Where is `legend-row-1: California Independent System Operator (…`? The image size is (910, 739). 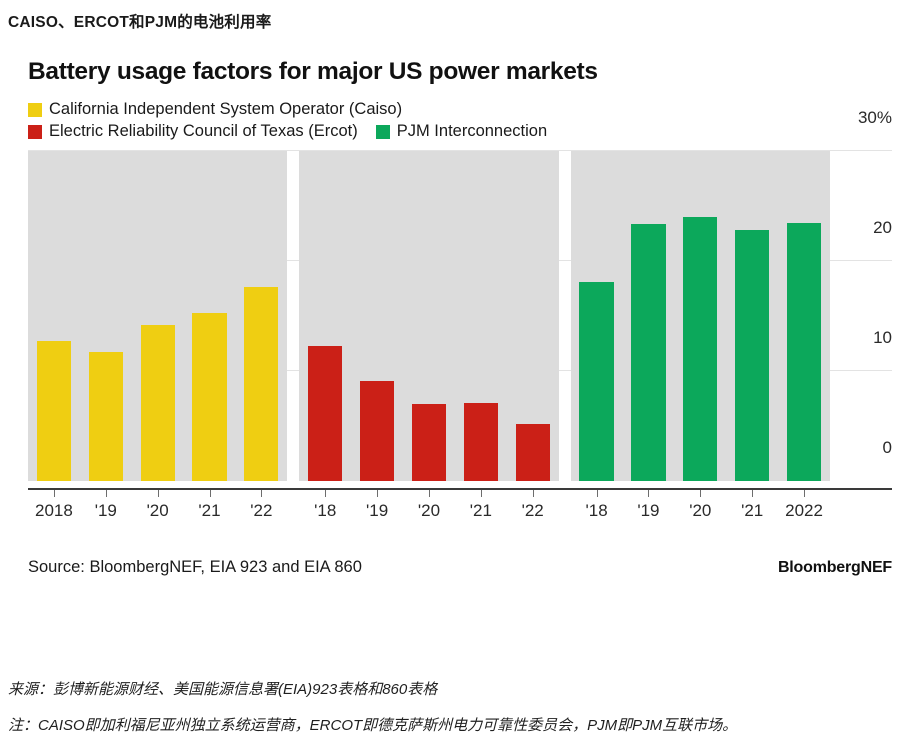
legend-row-1: California Independent System Operator (… is located at coordinates (460, 109).